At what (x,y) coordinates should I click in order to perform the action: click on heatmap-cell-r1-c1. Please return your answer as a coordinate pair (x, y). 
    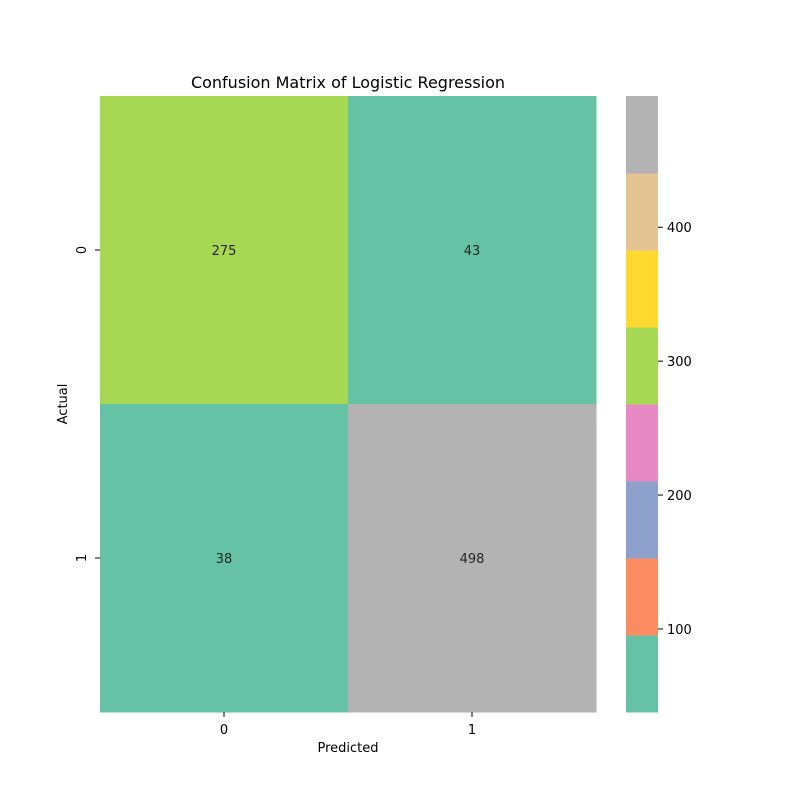
    Looking at the image, I should click on (472, 558).